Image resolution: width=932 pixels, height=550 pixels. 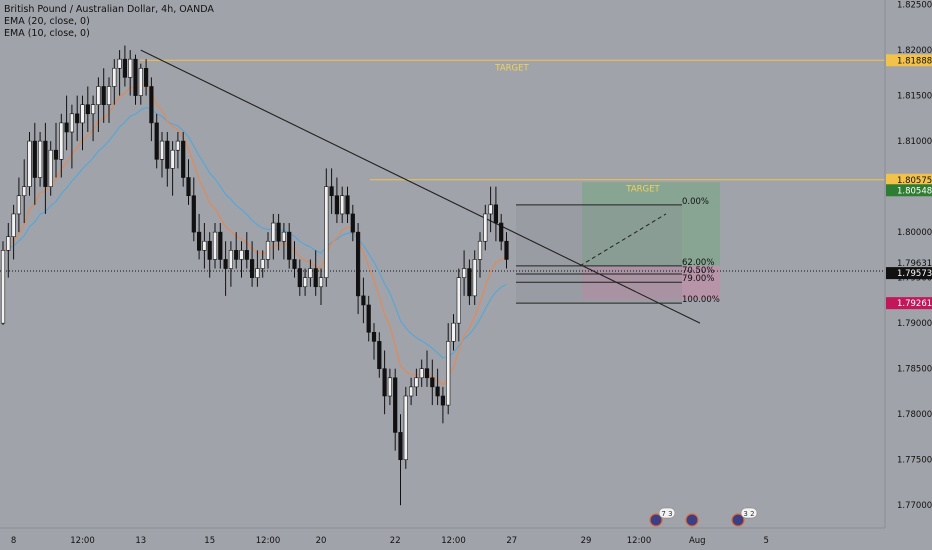 I want to click on time-tick-label: 20, so click(x=321, y=541).